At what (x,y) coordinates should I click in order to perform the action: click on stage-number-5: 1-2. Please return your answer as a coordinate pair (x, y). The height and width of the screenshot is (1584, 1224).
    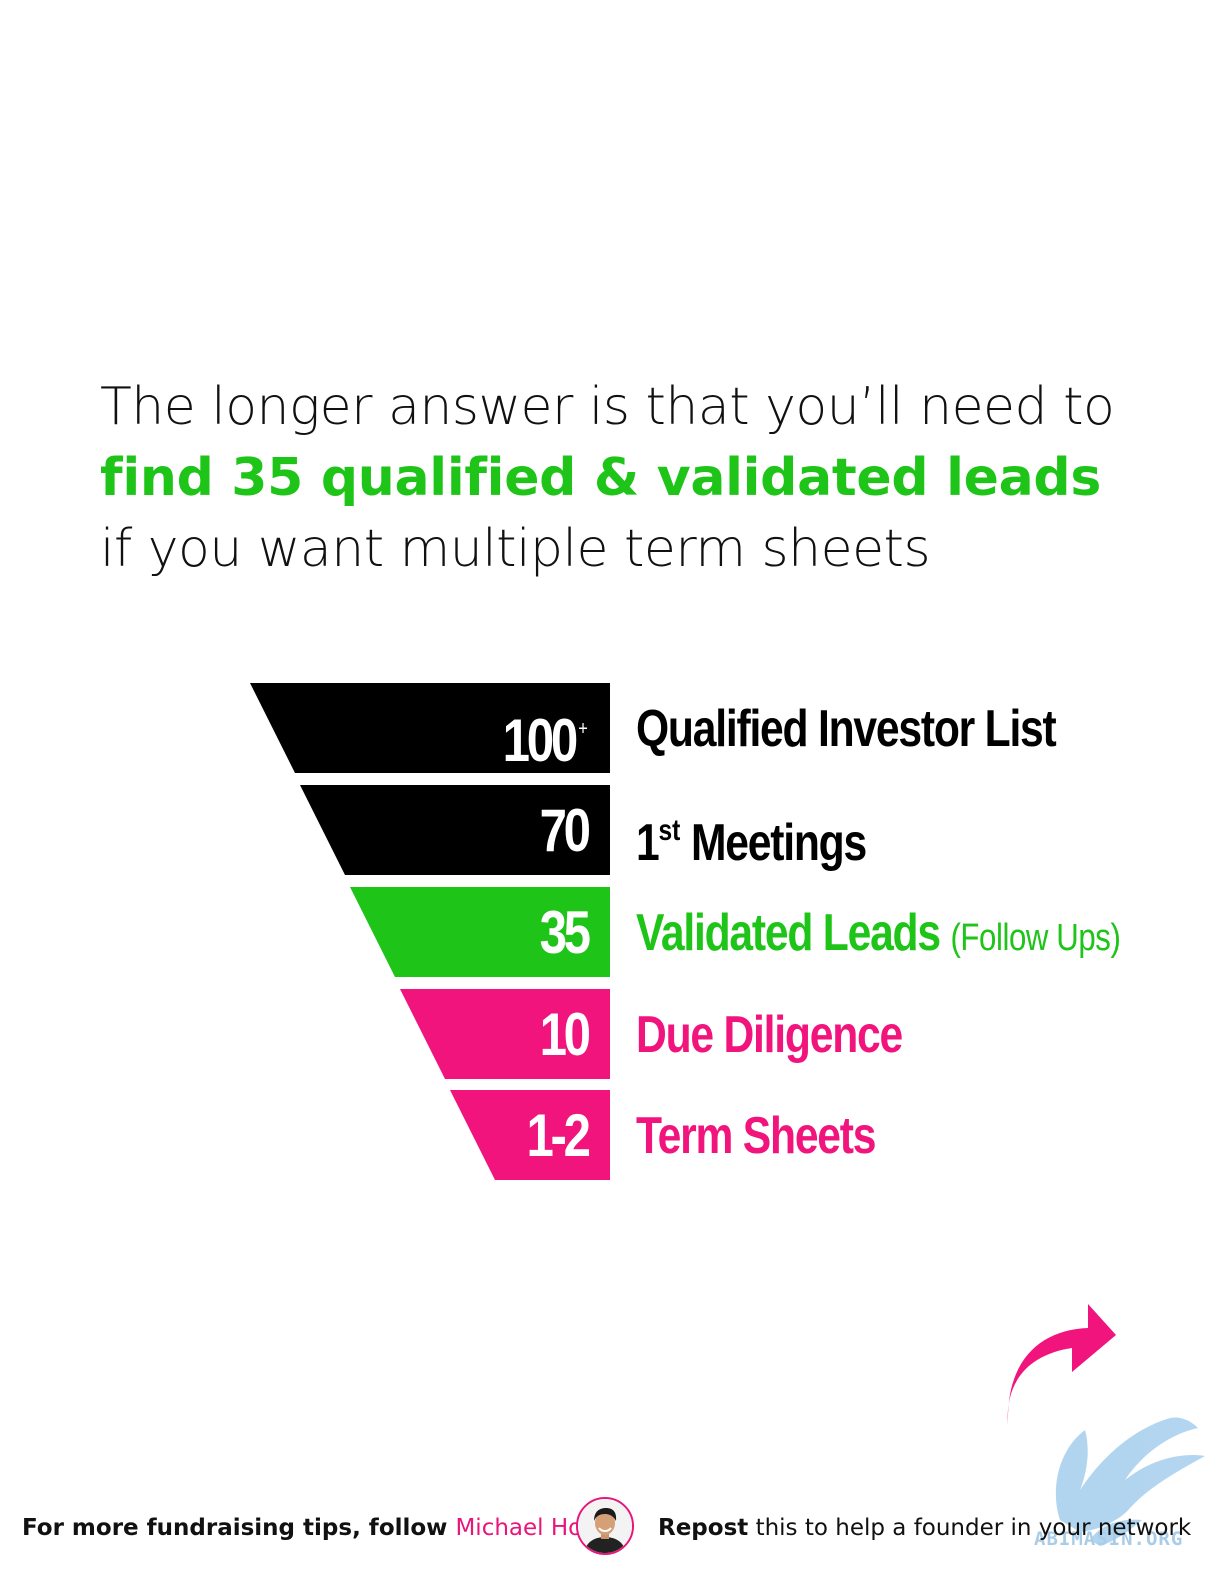
    Looking at the image, I should click on (559, 1135).